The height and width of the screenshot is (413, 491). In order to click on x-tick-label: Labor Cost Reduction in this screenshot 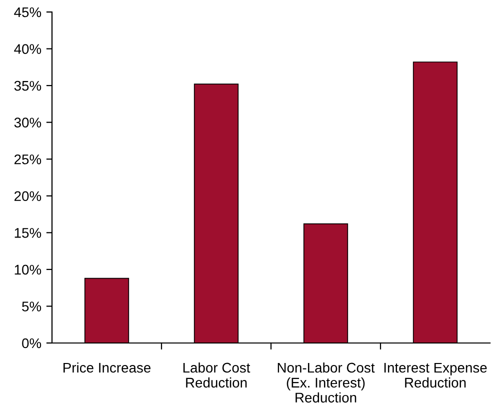, I will do `click(216, 375)`.